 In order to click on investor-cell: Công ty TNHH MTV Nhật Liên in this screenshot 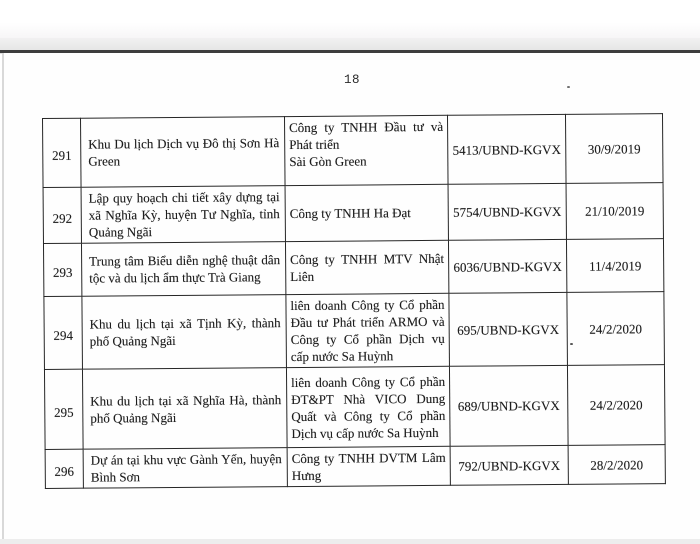, I will do `click(367, 267)`.